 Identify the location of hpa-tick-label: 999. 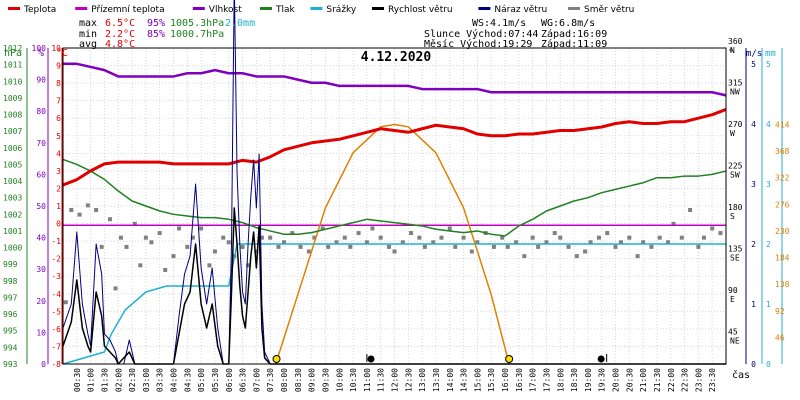
(10, 264).